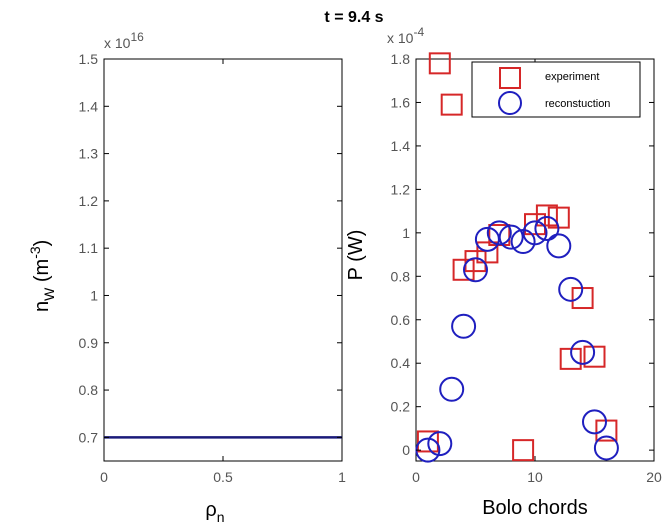 This screenshot has height=530, width=664. I want to click on right-ytick-label: 0.2, so click(401, 407).